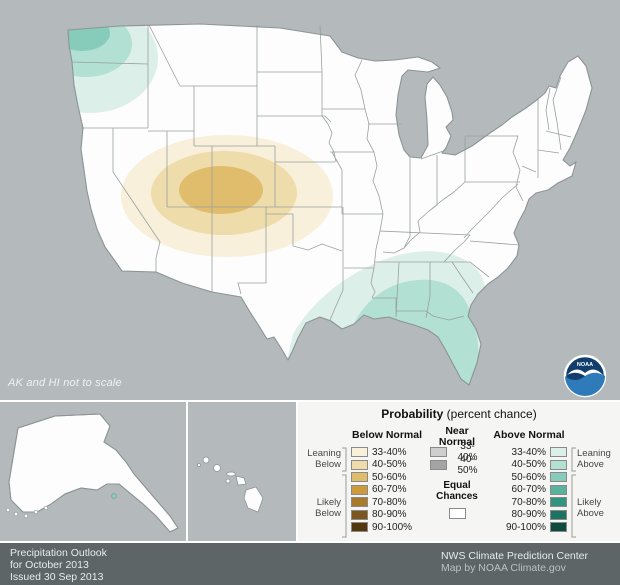 The width and height of the screenshot is (620, 585). What do you see at coordinates (594, 459) in the screenshot?
I see `leaning-above-label: Leaning Above` at bounding box center [594, 459].